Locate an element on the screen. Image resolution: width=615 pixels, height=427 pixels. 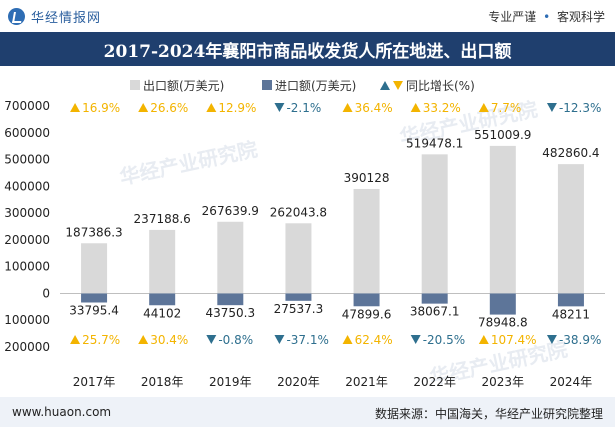
x-tick-label: 2020年 is located at coordinates (298, 382).